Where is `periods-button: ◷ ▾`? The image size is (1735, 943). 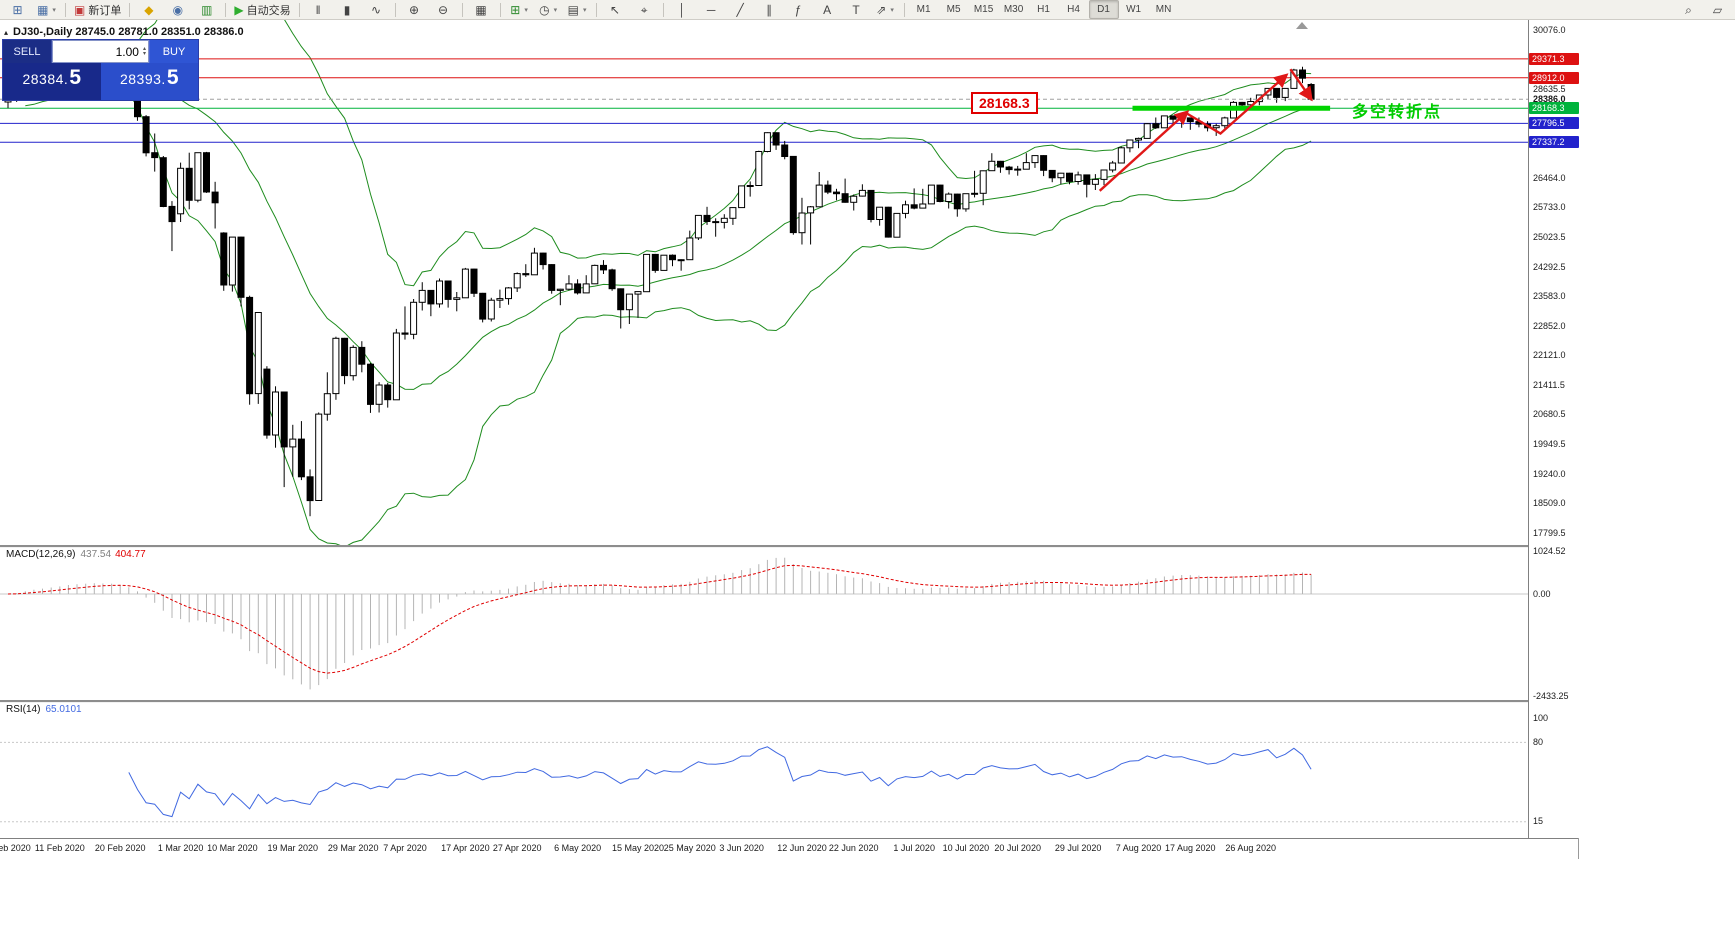
periods-button: ◷ ▾ is located at coordinates (548, 9).